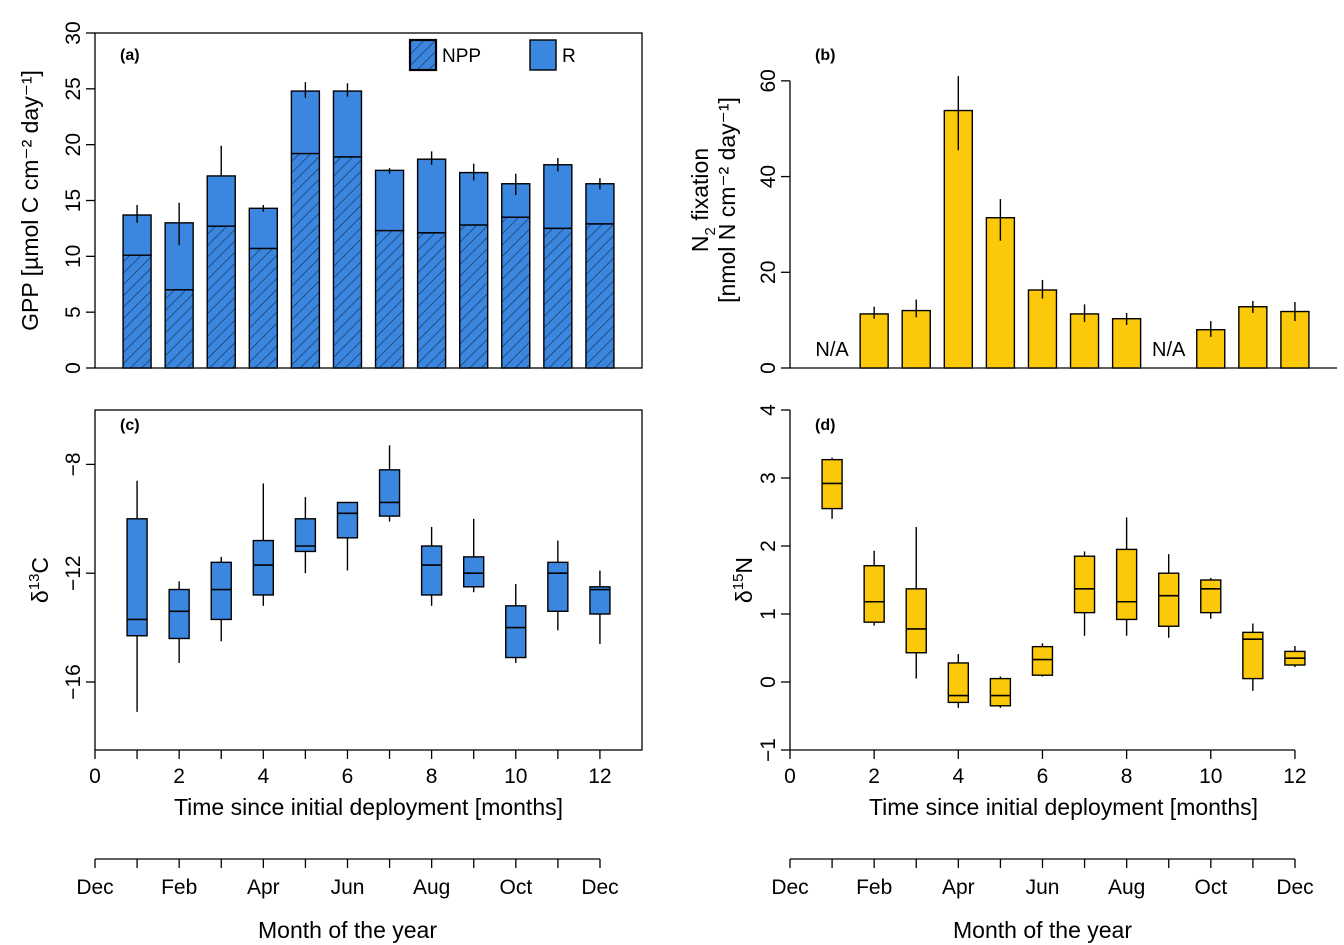 The image size is (1344, 945). What do you see at coordinates (768, 546) in the screenshot?
I see `panel-d-y-tick-label: 2` at bounding box center [768, 546].